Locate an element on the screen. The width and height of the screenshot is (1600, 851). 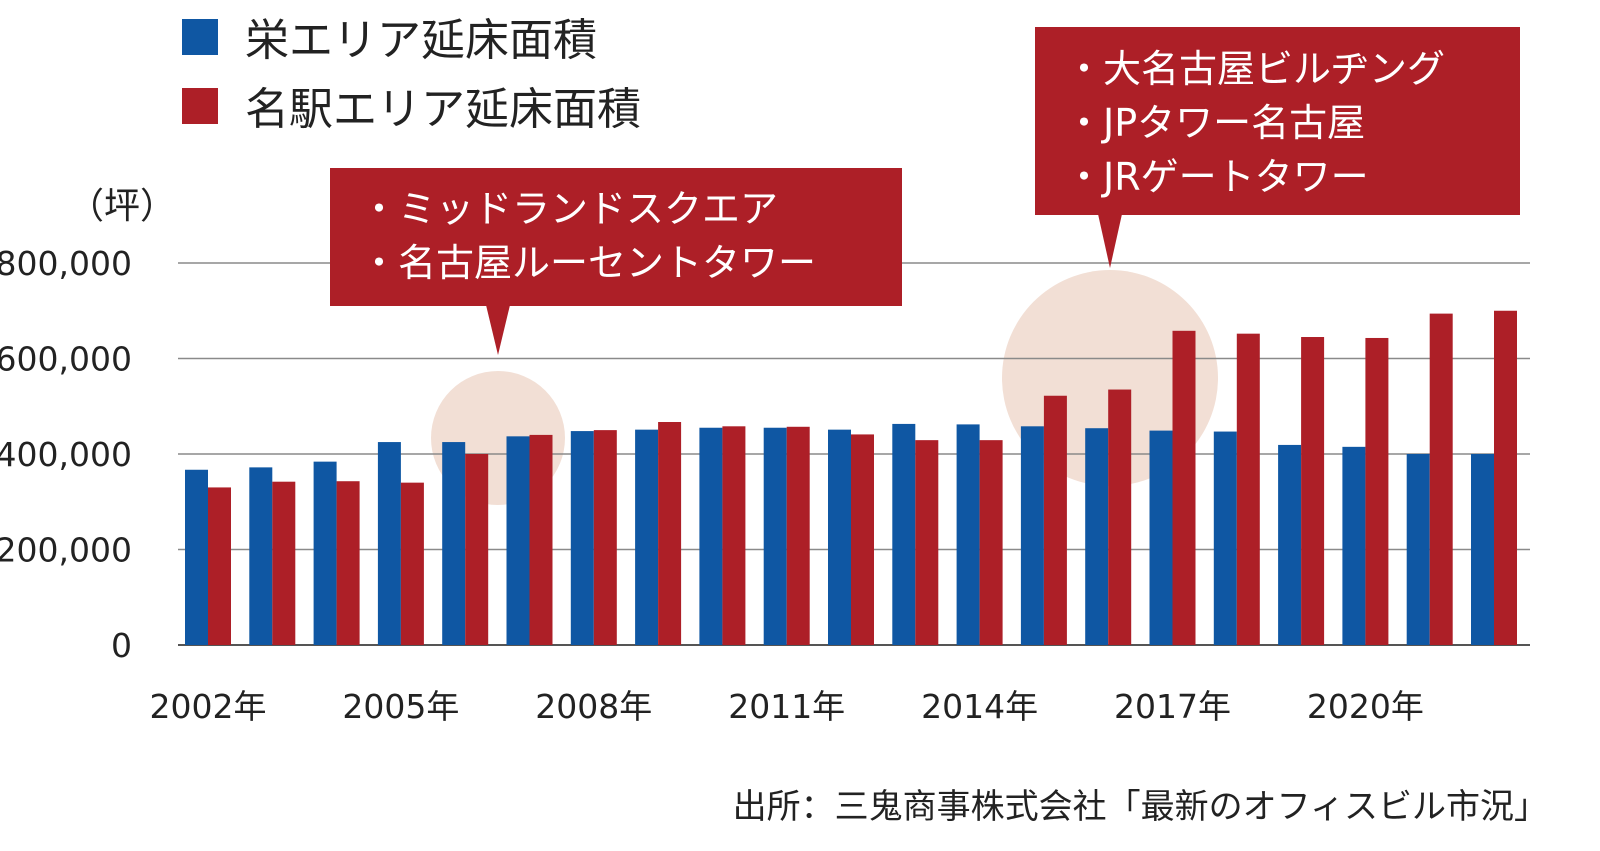
y-tick-label: 0 is located at coordinates (121, 645).